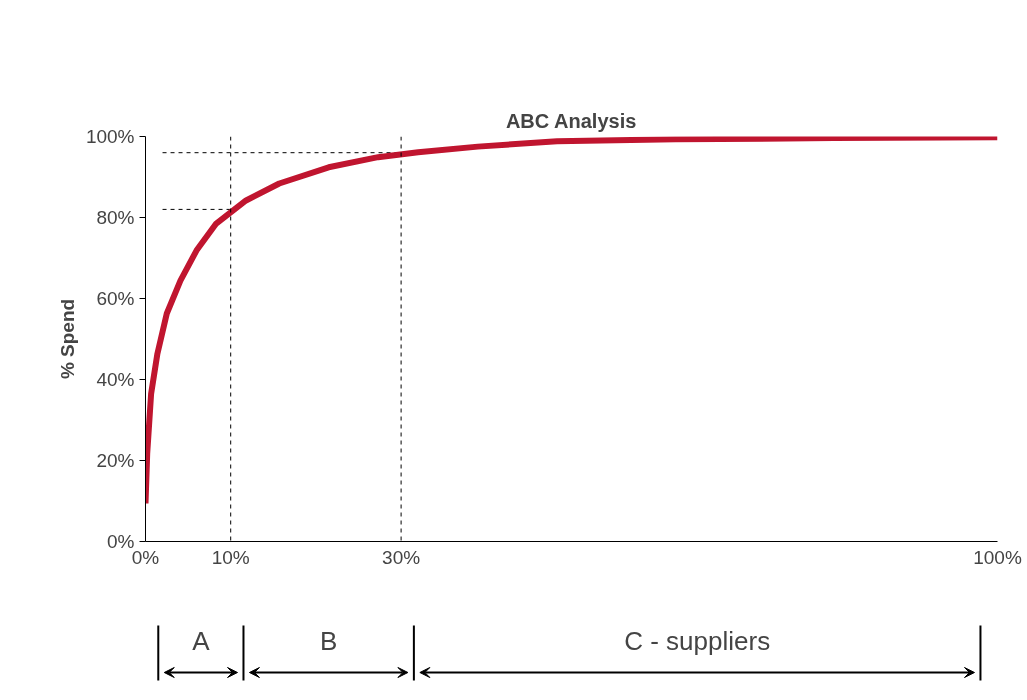  Describe the element at coordinates (401, 557) in the screenshot. I see `x-tick-label: 30%` at that location.